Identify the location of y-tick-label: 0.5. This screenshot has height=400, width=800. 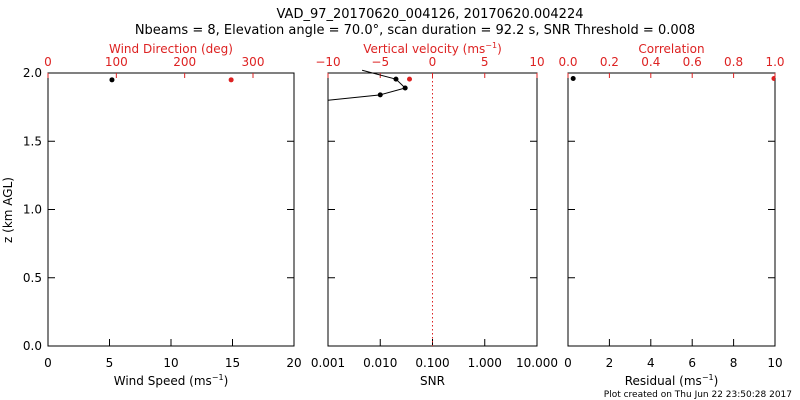
(32, 278).